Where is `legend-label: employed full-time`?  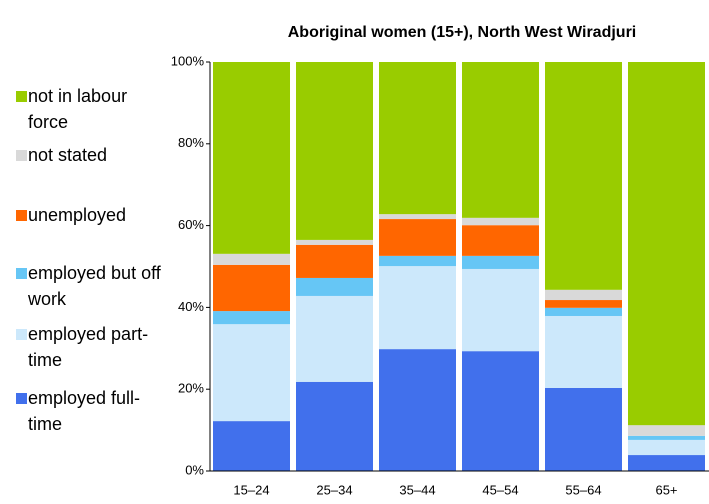 legend-label: employed full-time is located at coordinates (84, 411).